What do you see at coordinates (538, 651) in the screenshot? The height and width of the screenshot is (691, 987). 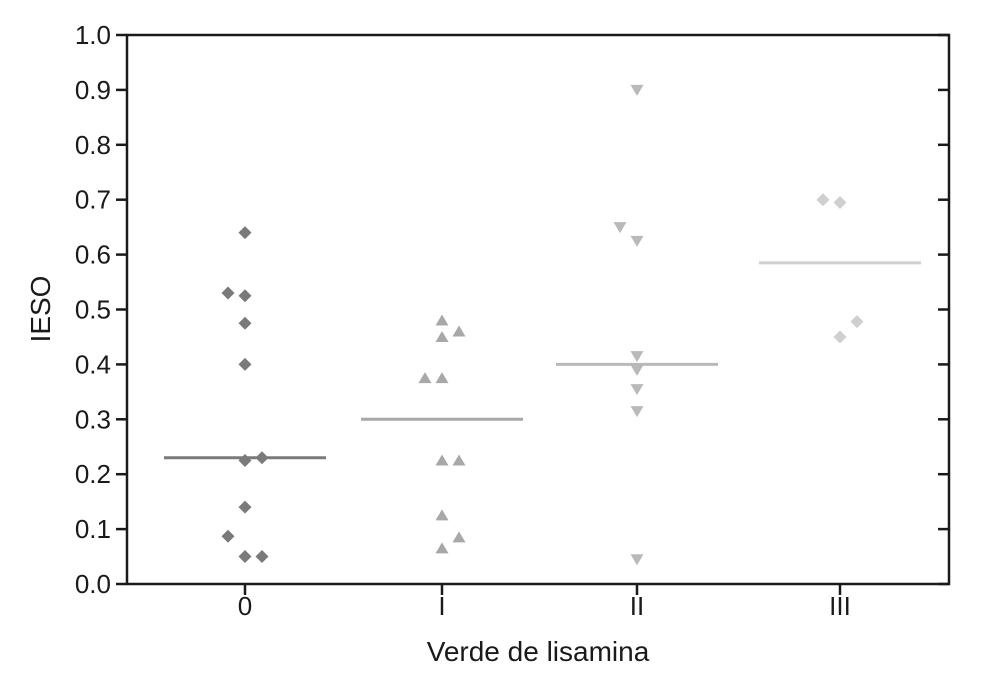 I see `x-axis-title: Verde de lisamina` at bounding box center [538, 651].